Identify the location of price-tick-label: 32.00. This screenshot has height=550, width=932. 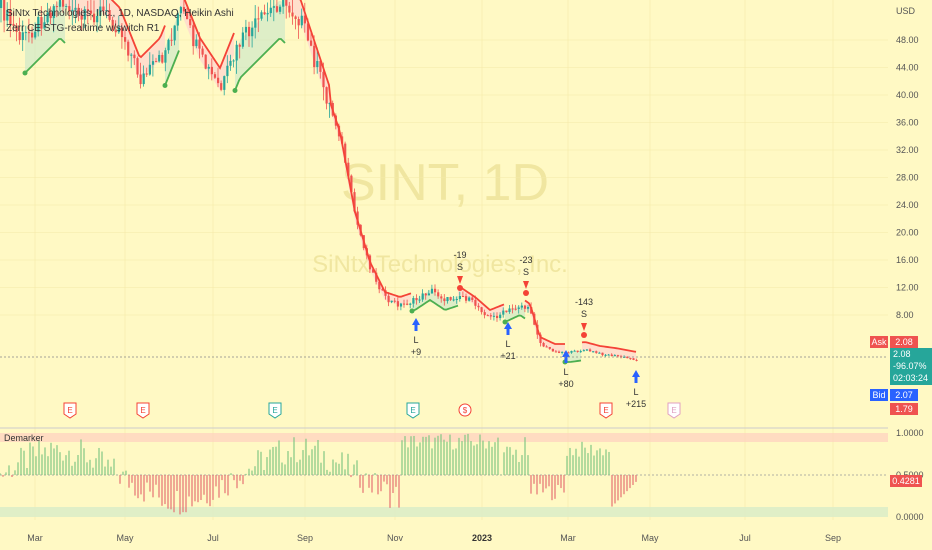
(907, 150).